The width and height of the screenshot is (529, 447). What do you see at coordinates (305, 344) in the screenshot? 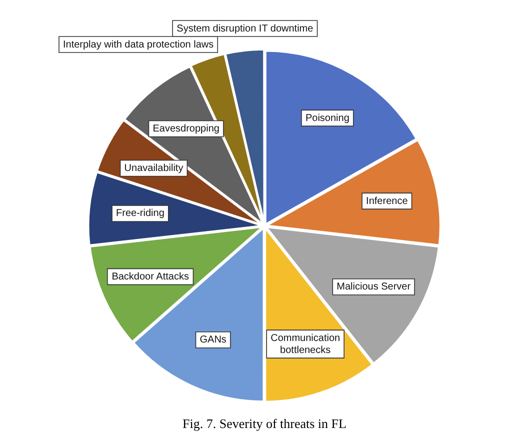
I see `slice-label: Communication bottlenecks` at bounding box center [305, 344].